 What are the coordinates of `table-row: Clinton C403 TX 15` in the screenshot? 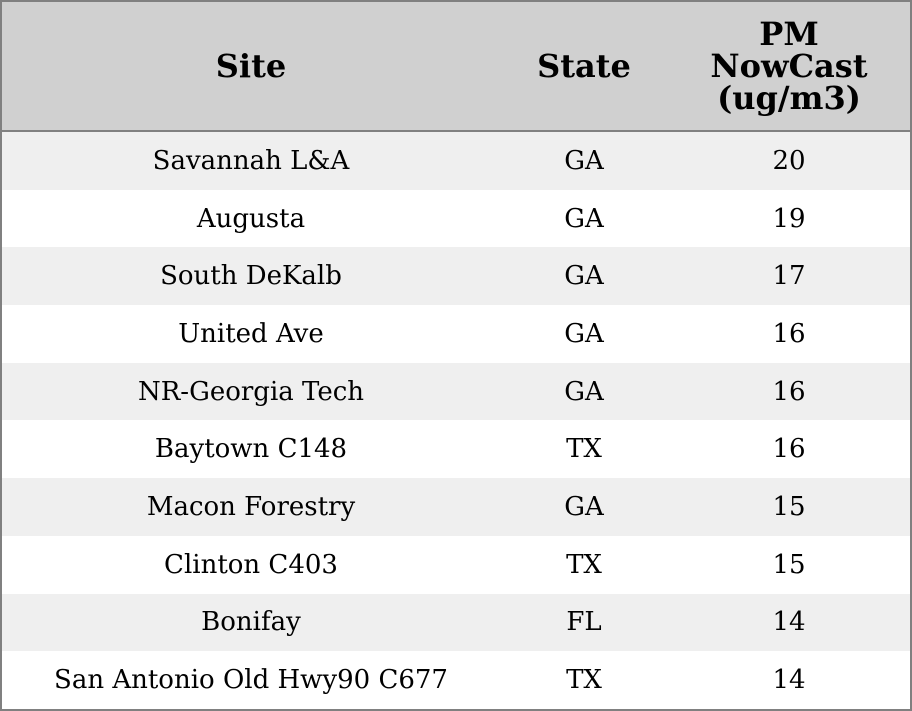 It's located at (456, 565).